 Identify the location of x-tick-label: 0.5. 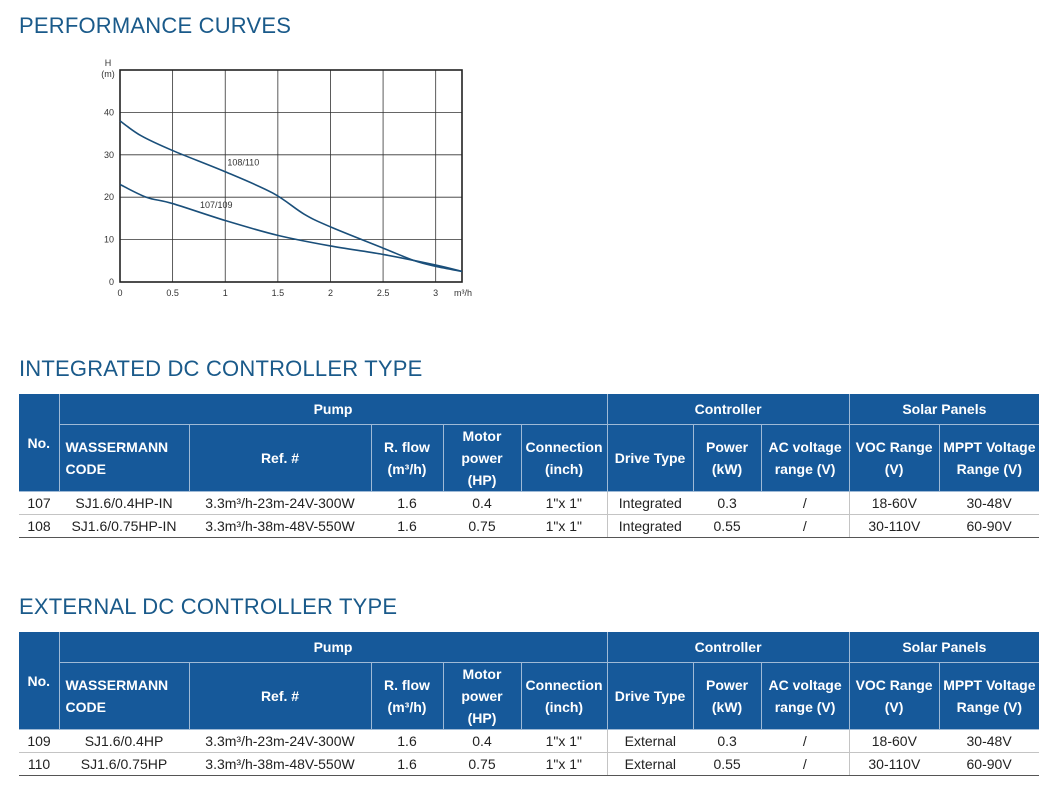
(172, 293).